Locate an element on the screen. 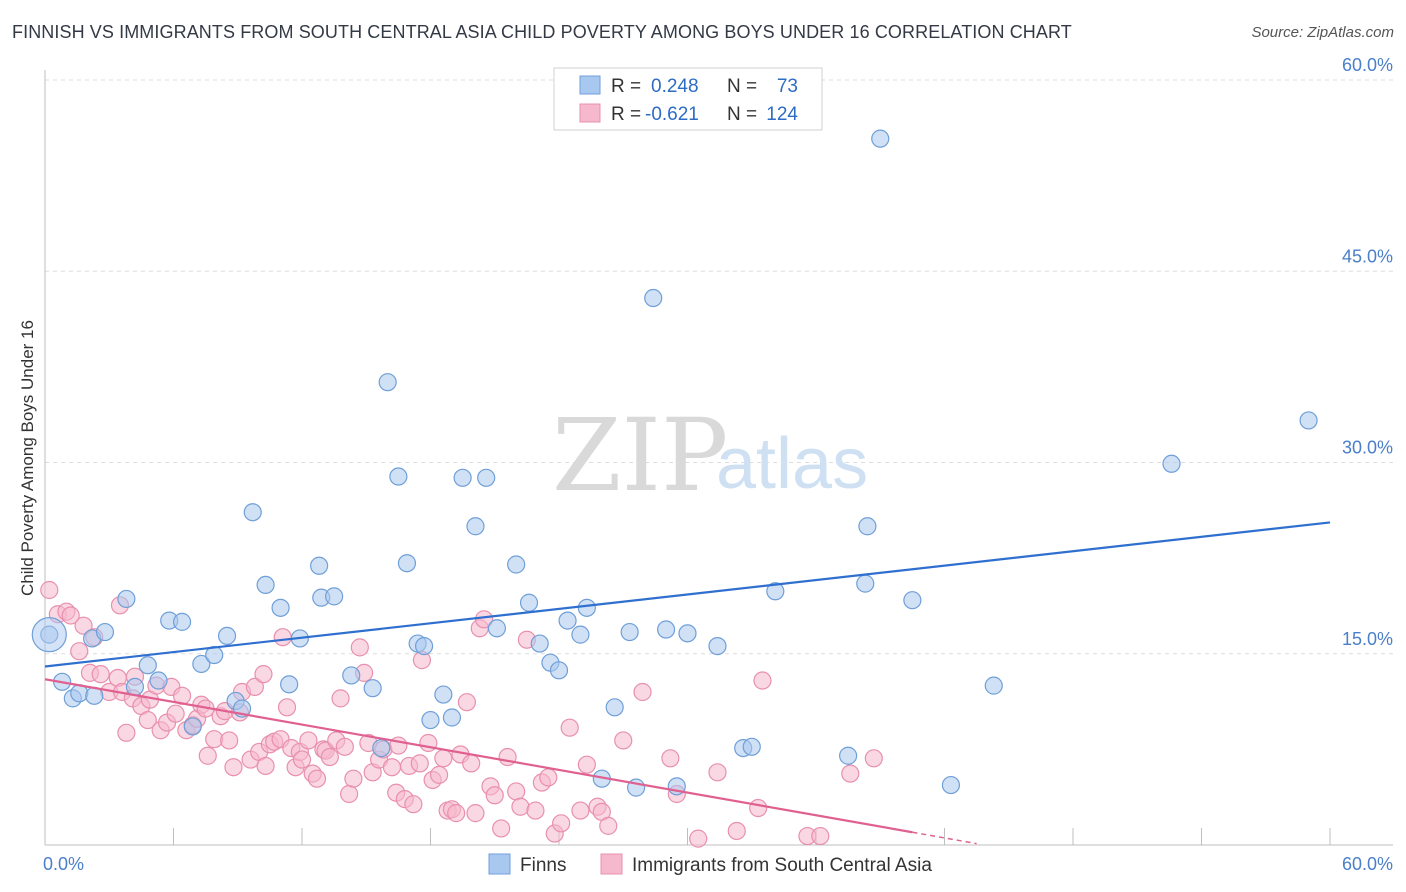 The height and width of the screenshot is (892, 1406). legend-swatch-finns is located at coordinates (590, 85).